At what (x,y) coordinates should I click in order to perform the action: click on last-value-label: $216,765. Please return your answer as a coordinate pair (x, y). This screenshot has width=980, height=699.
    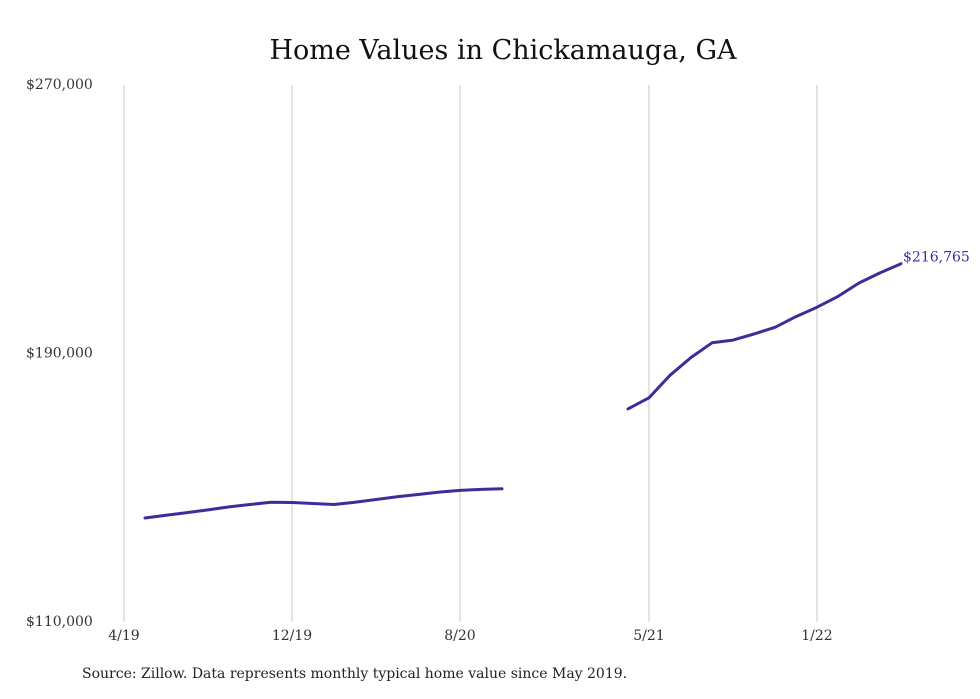
    Looking at the image, I should click on (936, 258).